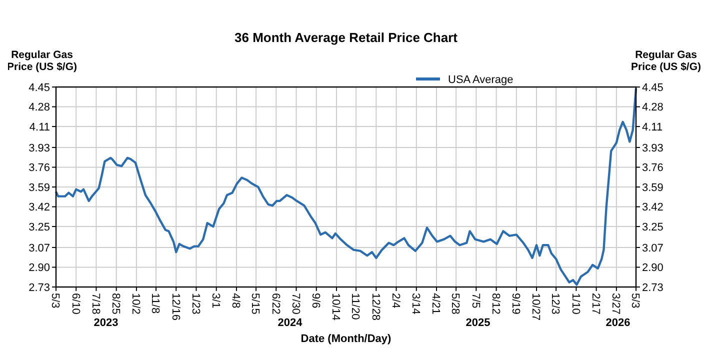  What do you see at coordinates (536, 307) in the screenshot?
I see `x-tick-label: 10/27` at bounding box center [536, 307].